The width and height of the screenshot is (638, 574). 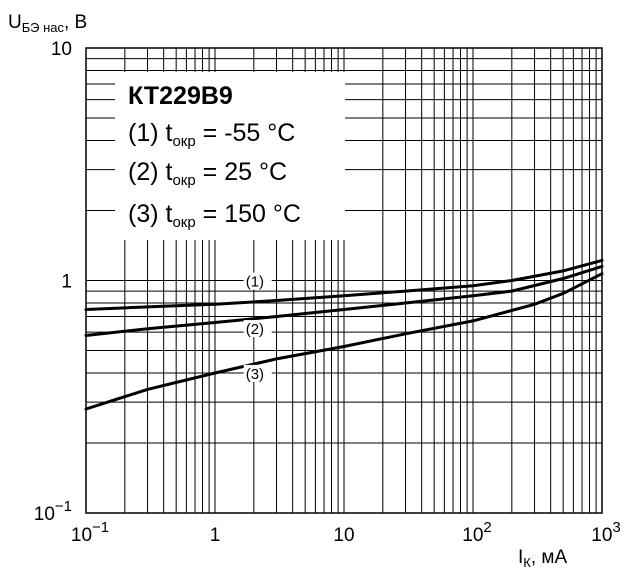 What do you see at coordinates (343, 535) in the screenshot?
I see `x-tick-label-2: 10` at bounding box center [343, 535].